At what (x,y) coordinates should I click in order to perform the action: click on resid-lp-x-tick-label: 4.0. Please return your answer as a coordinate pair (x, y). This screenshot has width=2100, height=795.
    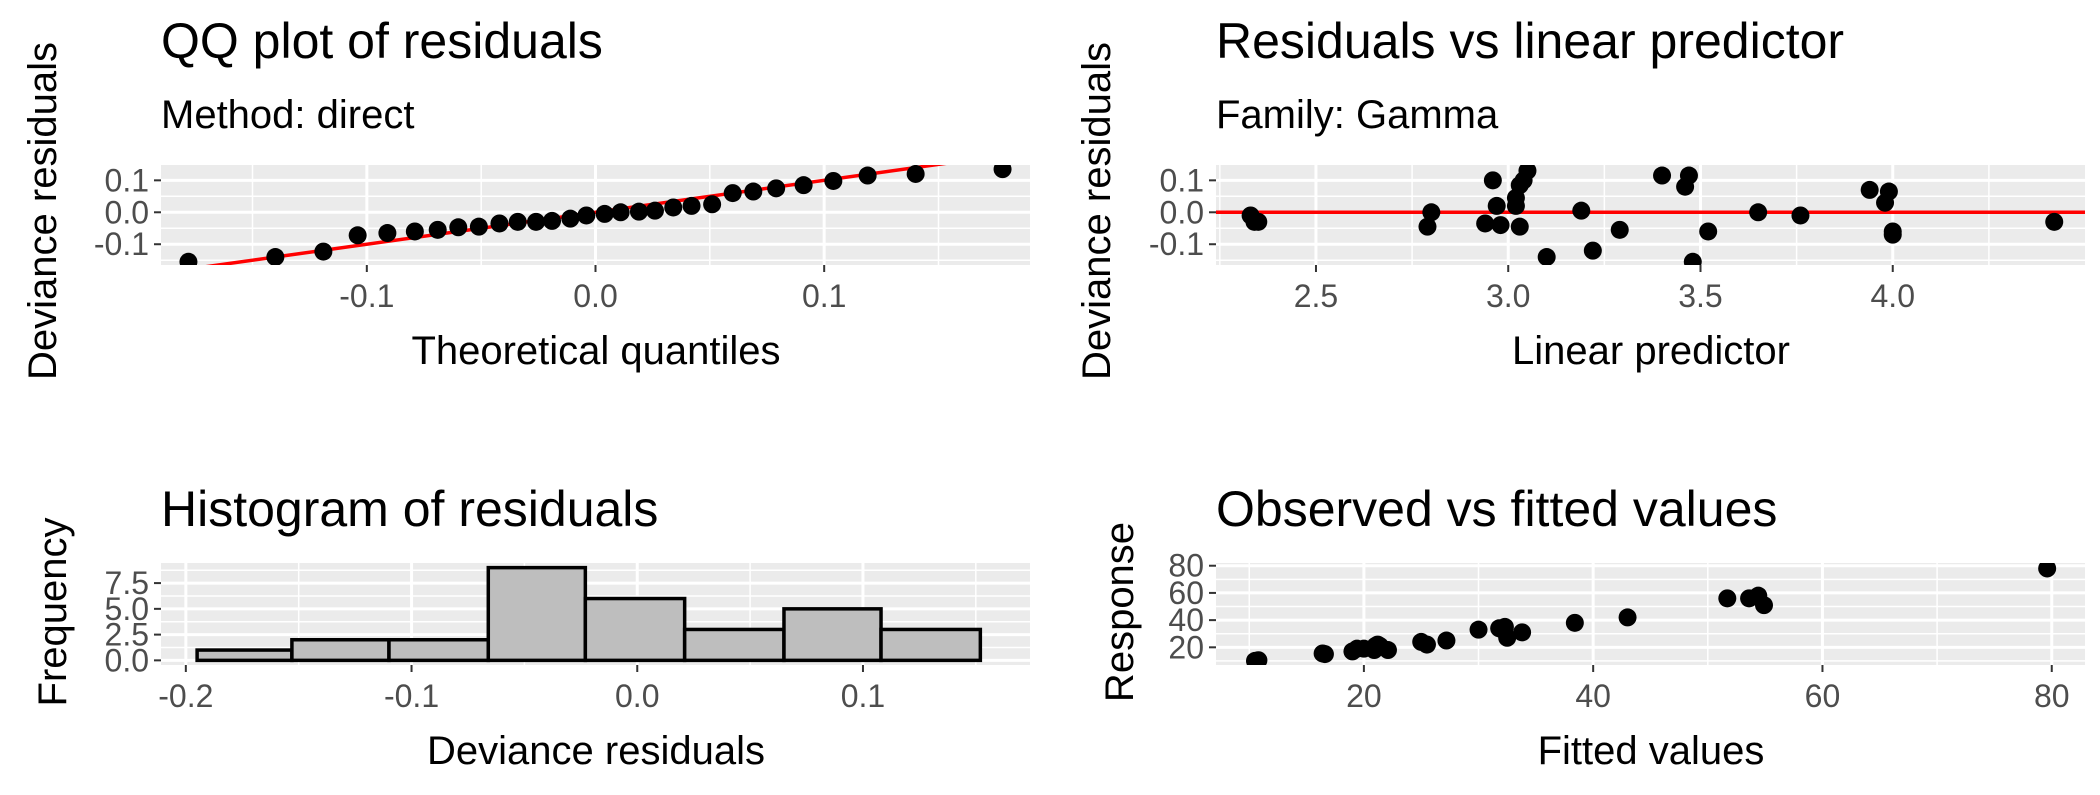
    Looking at the image, I should click on (1893, 296).